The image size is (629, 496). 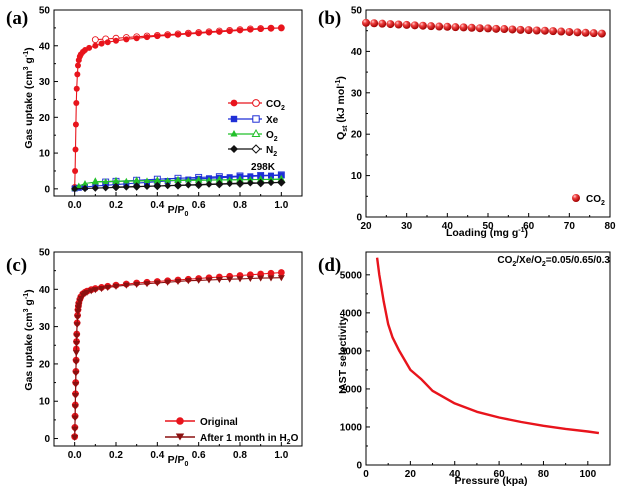 What do you see at coordinates (570, 226) in the screenshot?
I see `x-tick-label: 70` at bounding box center [570, 226].